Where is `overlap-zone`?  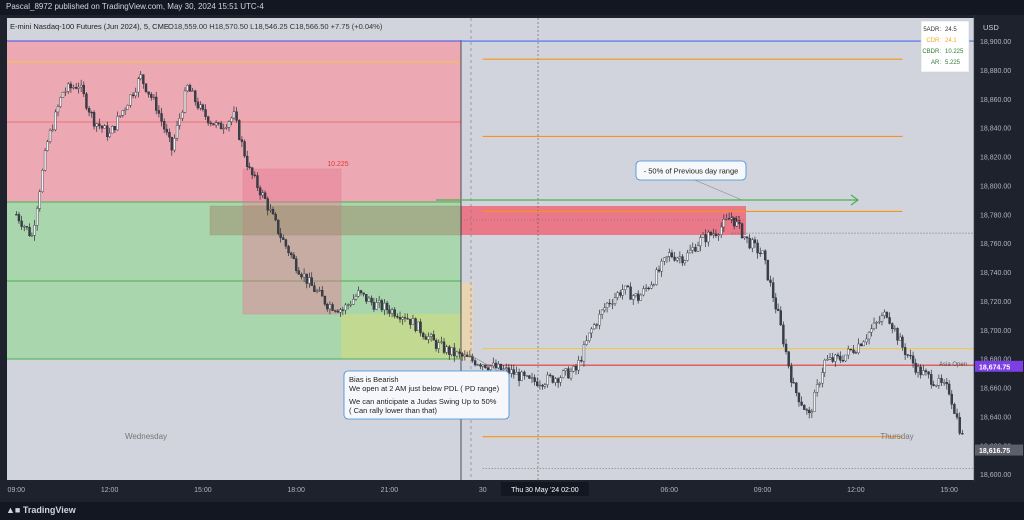 overlap-zone is located at coordinates (401, 336).